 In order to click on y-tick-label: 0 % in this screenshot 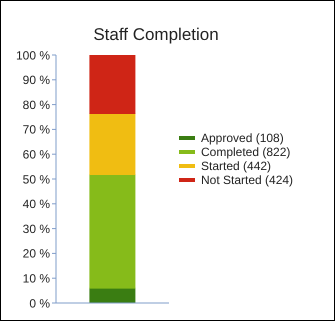, I will do `click(39, 303)`.